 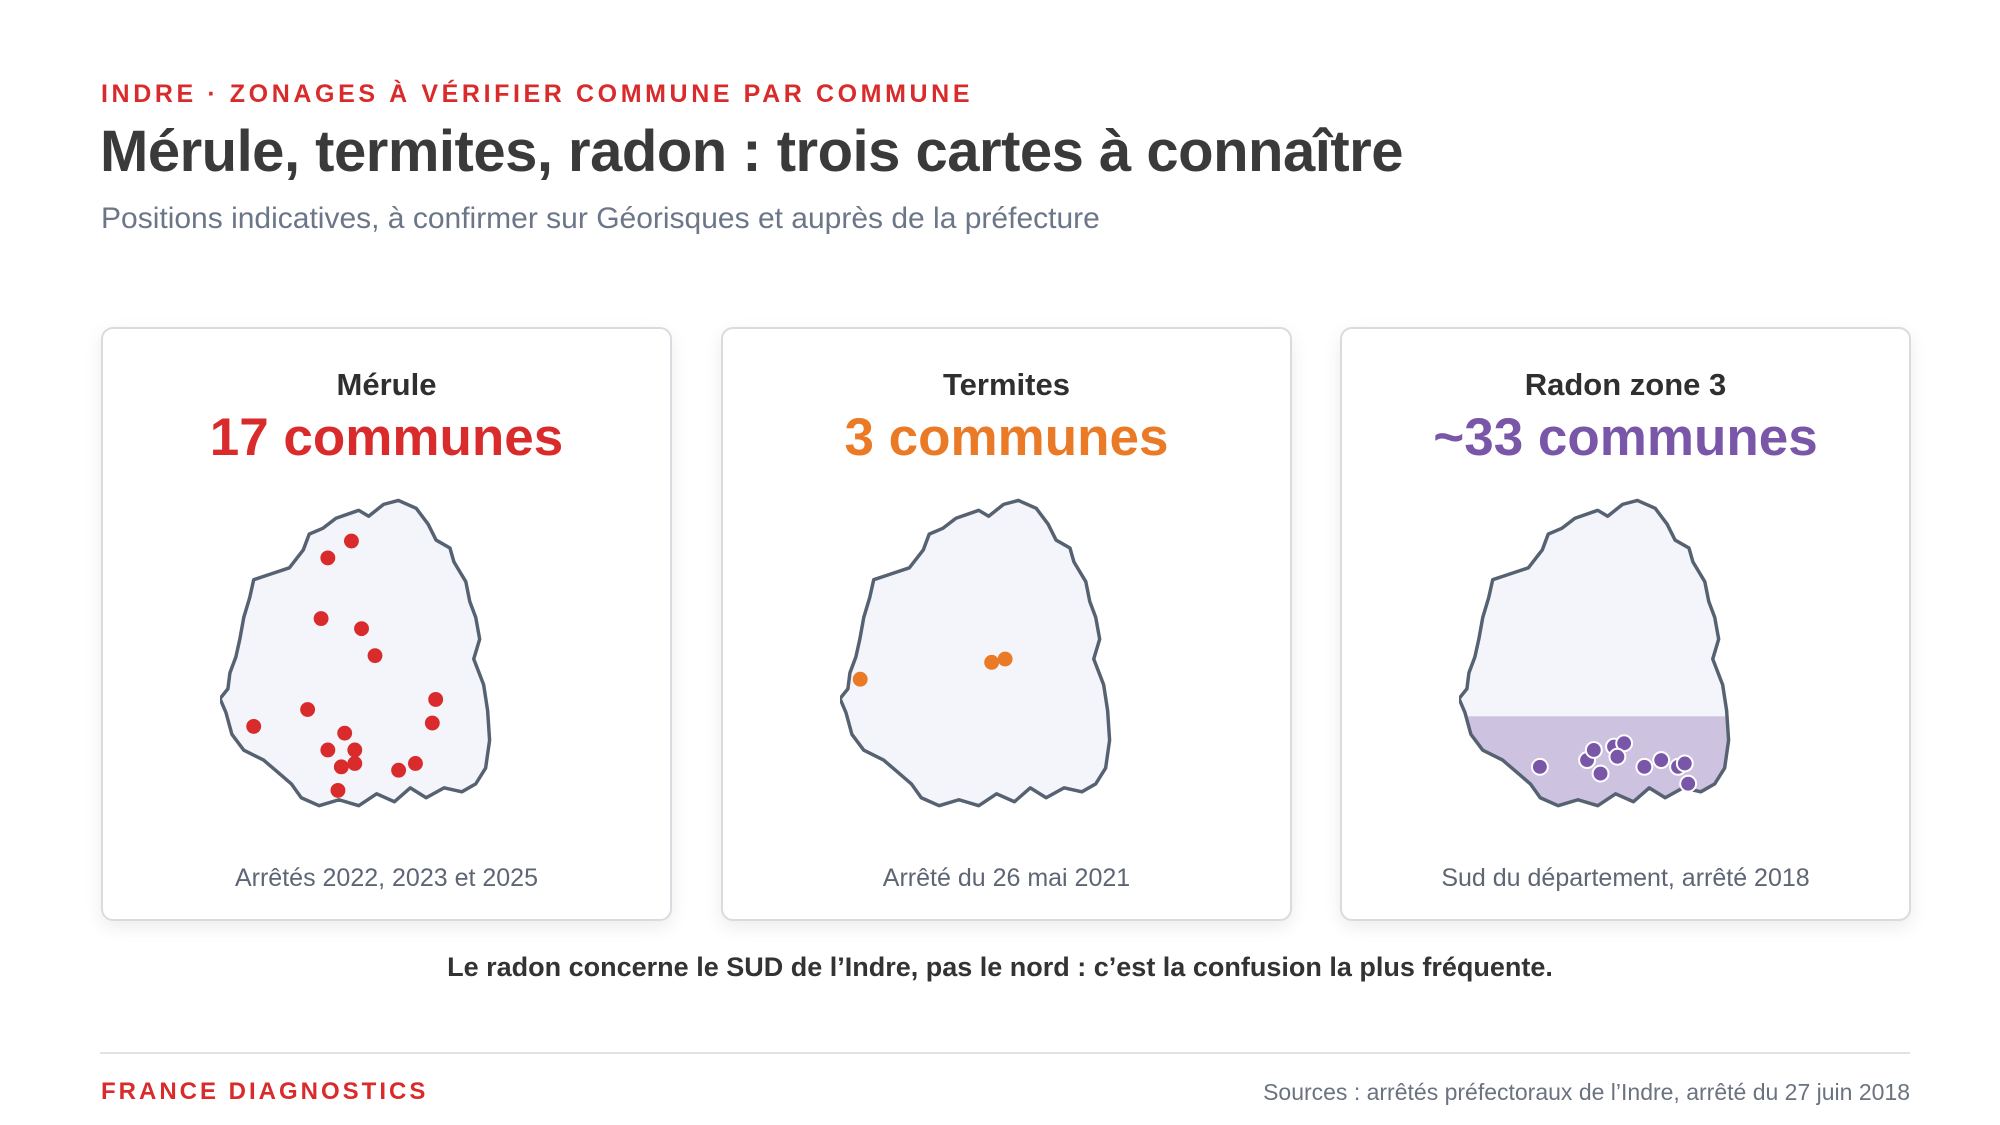 I want to click on card-title: Mérule, so click(x=386, y=384).